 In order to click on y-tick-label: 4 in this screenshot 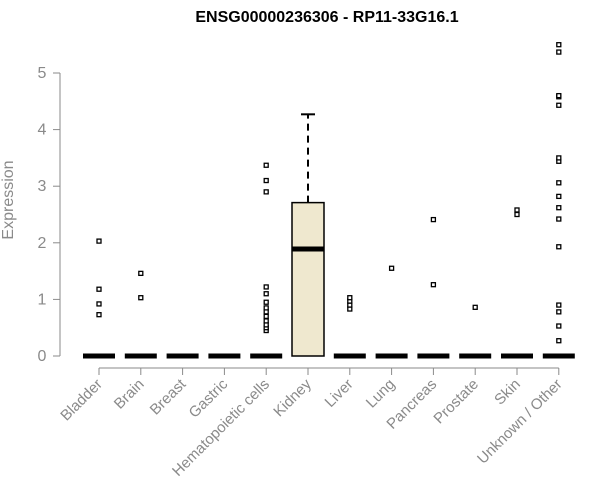, I will do `click(42, 130)`.